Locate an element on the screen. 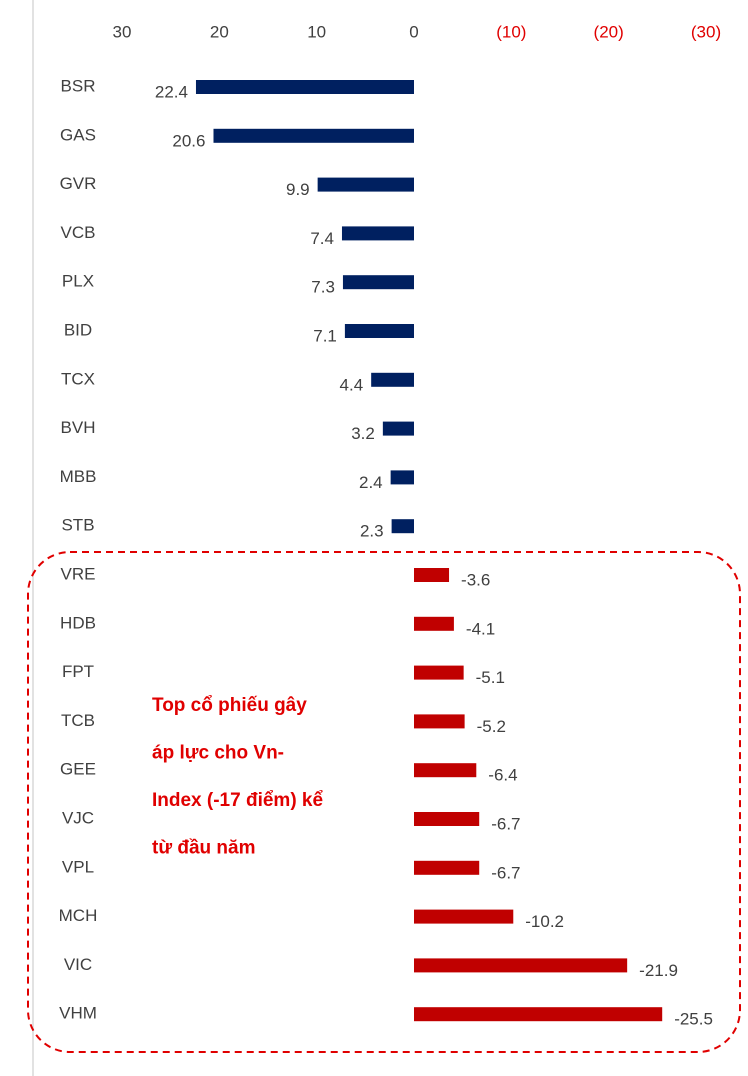 The height and width of the screenshot is (1076, 748). x-tick-label: (30) is located at coordinates (706, 31).